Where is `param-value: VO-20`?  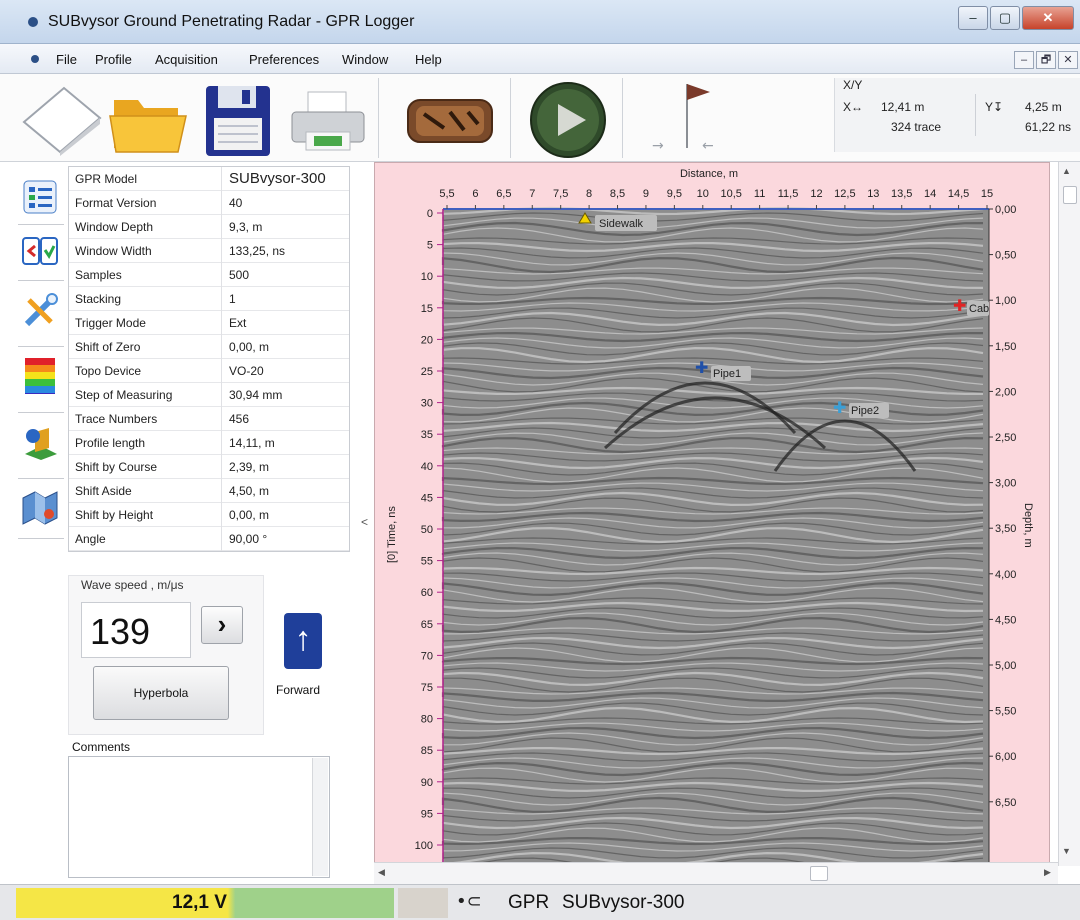 param-value: VO-20 is located at coordinates (246, 371).